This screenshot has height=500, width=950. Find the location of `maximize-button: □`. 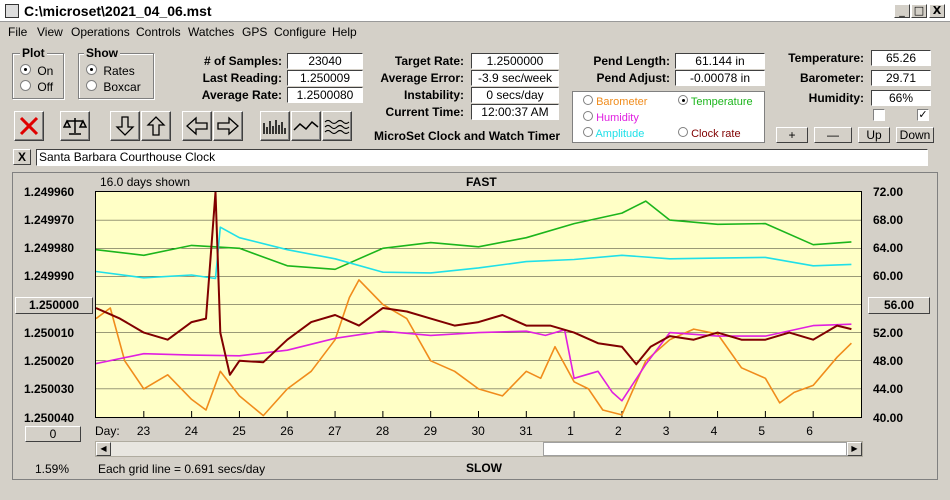

maximize-button: □ is located at coordinates (919, 11).